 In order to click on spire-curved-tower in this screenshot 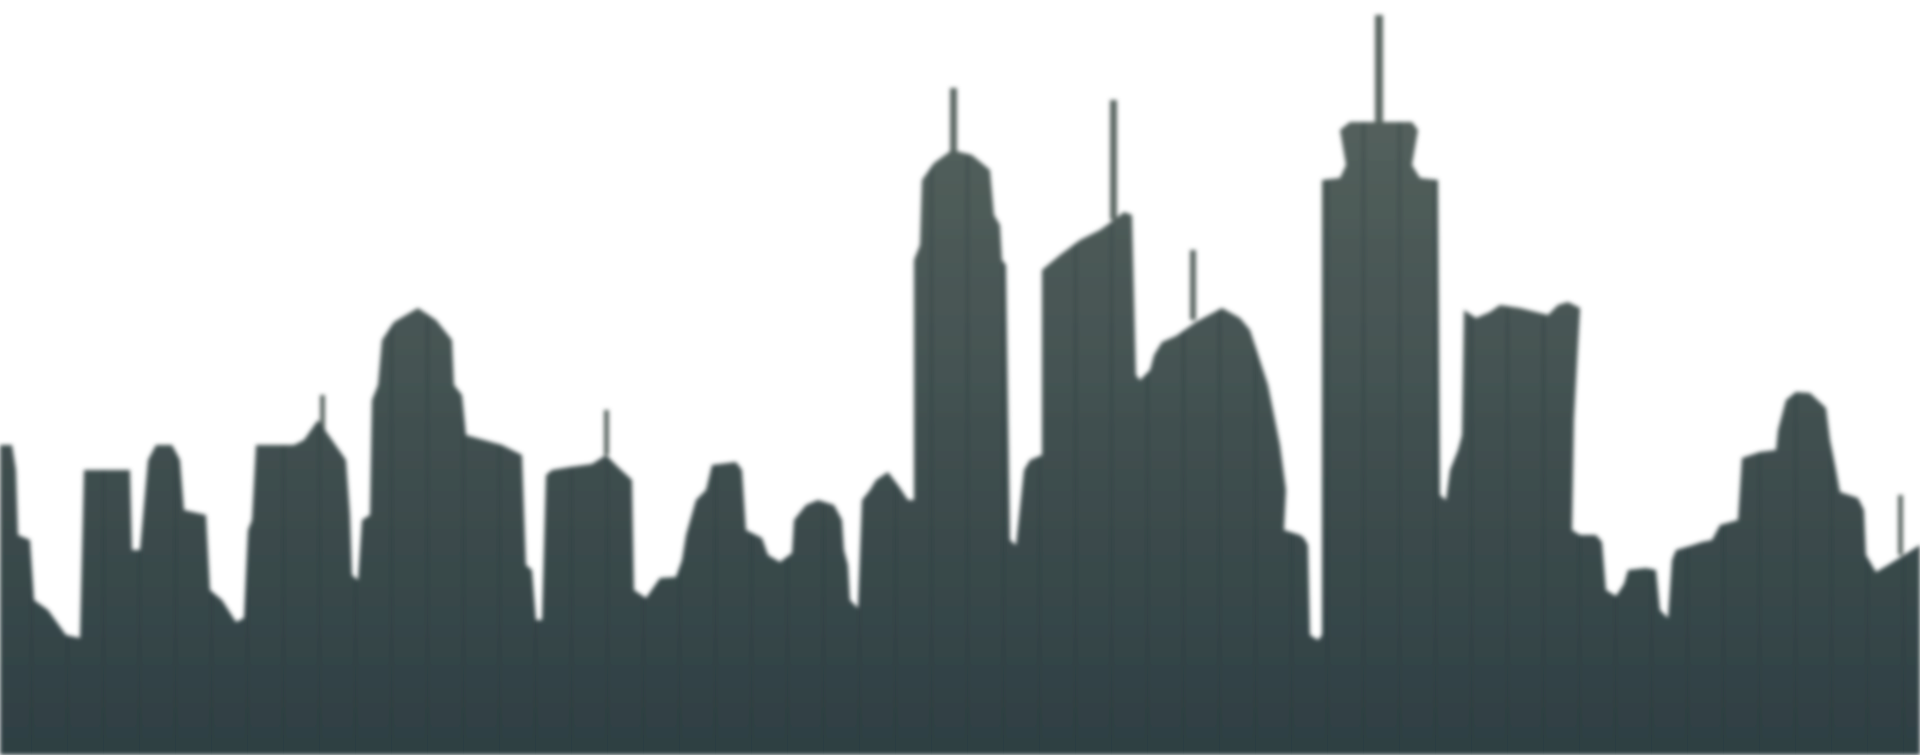, I will do `click(1193, 285)`.